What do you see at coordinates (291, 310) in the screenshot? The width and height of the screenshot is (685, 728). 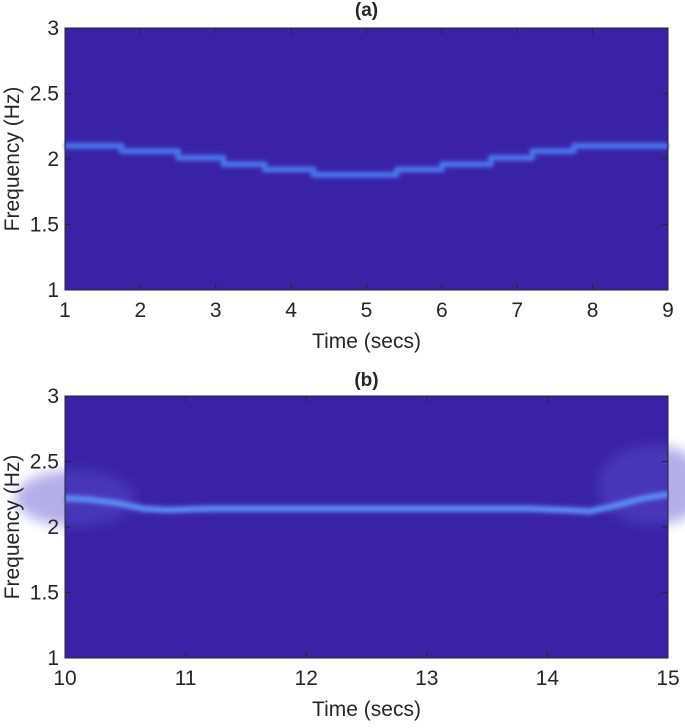 I see `x-tick-label: 4` at bounding box center [291, 310].